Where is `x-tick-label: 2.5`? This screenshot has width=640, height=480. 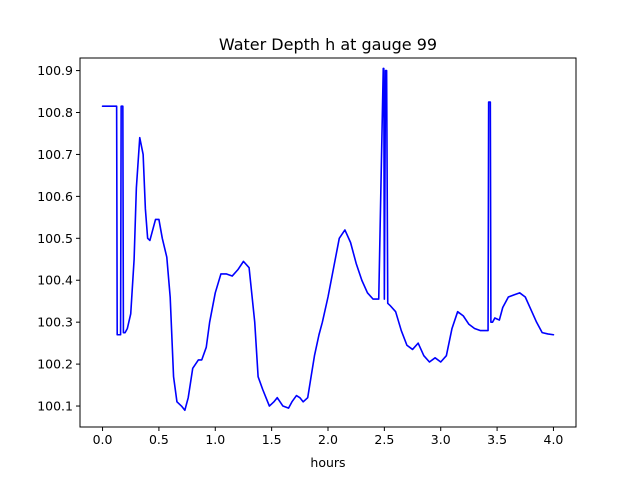 x-tick-label: 2.5 is located at coordinates (384, 439).